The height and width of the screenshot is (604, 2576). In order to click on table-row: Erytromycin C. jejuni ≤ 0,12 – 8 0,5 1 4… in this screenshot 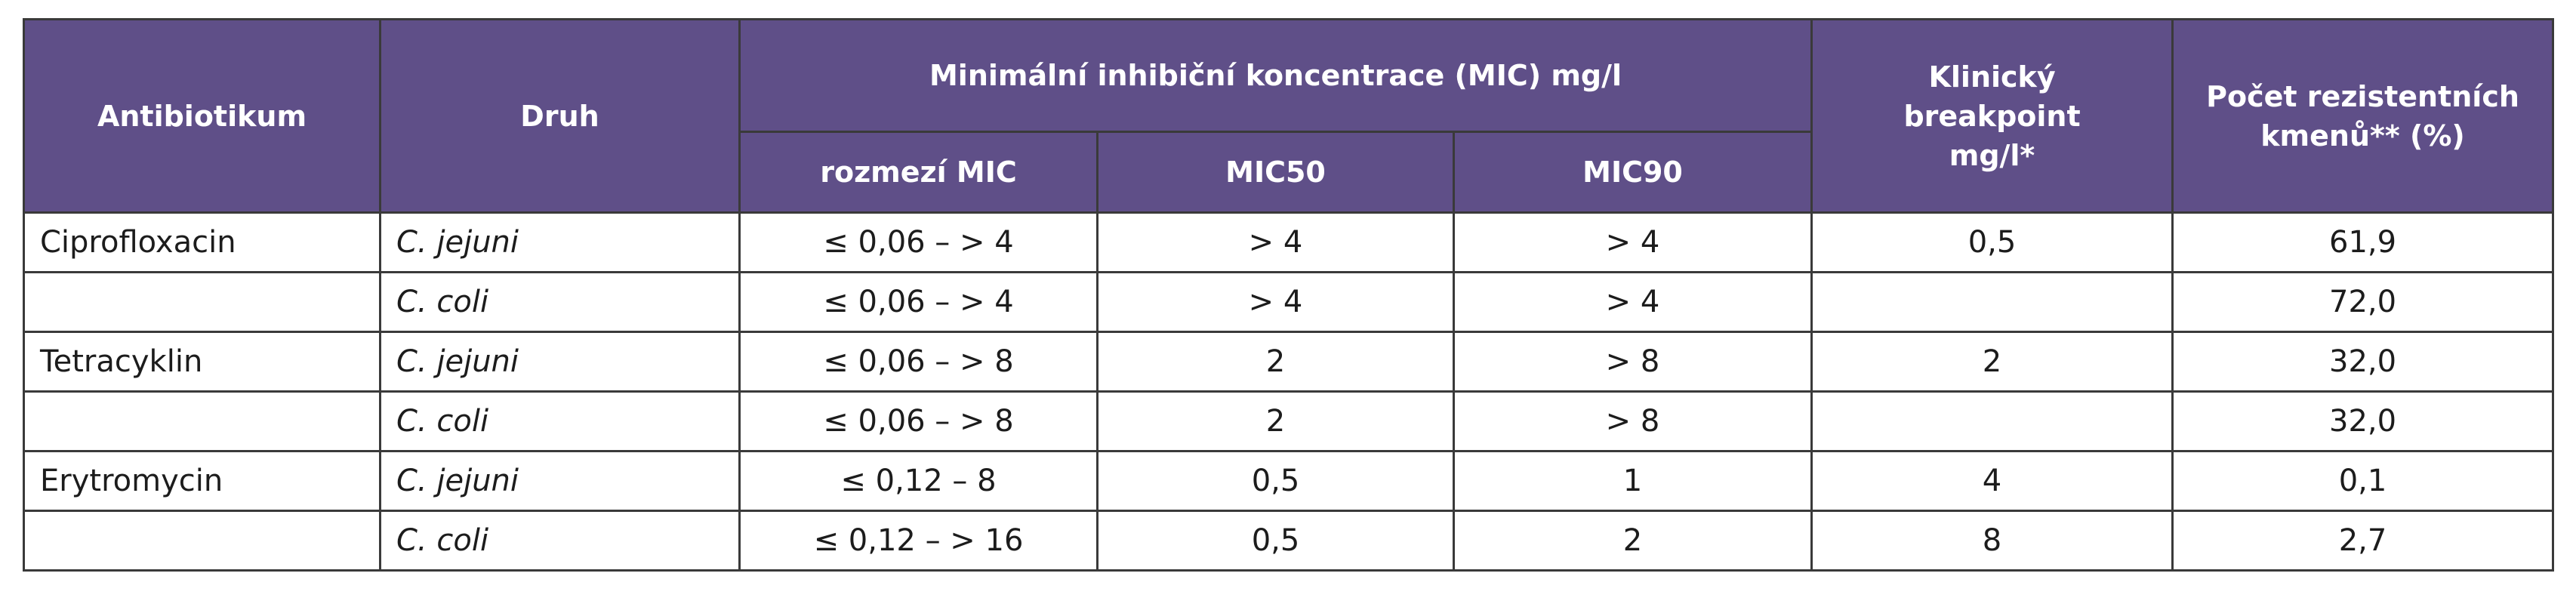, I will do `click(1289, 481)`.